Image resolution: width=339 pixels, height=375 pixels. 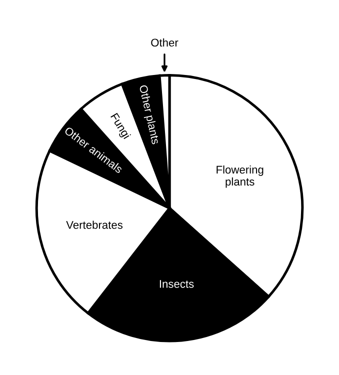 What do you see at coordinates (240, 176) in the screenshot?
I see `slice-label: Flowering plants` at bounding box center [240, 176].